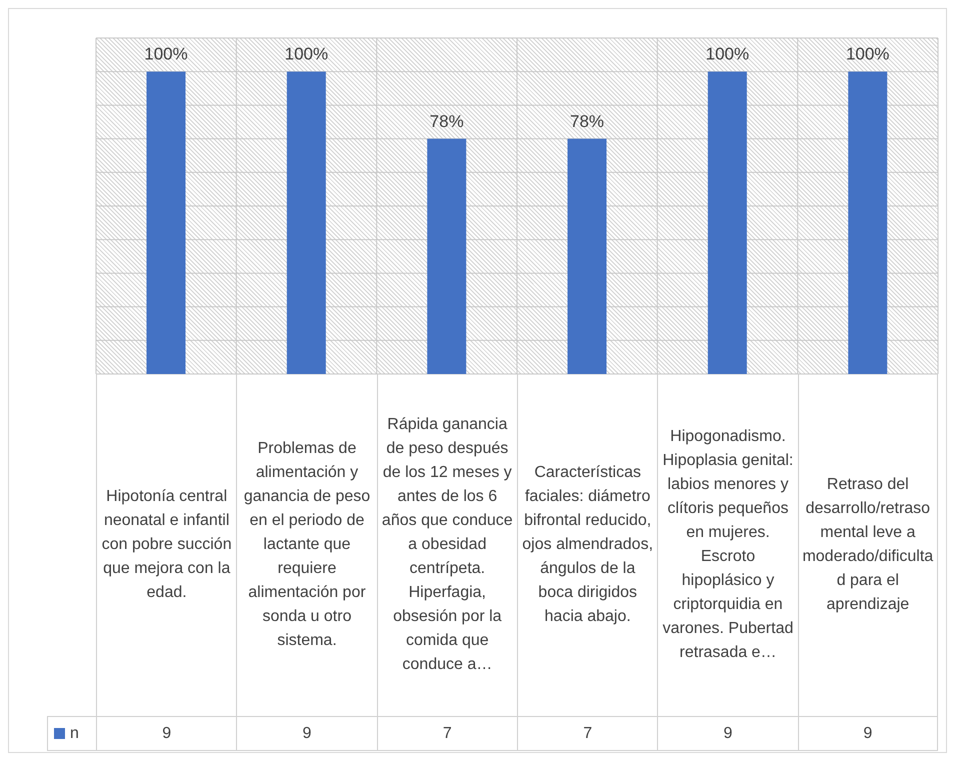 This screenshot has width=955, height=762. What do you see at coordinates (166, 545) in the screenshot?
I see `x-tick-label: Hipotonía central neonatal e infantil con pobre succión que mejora con la edad.` at bounding box center [166, 545].